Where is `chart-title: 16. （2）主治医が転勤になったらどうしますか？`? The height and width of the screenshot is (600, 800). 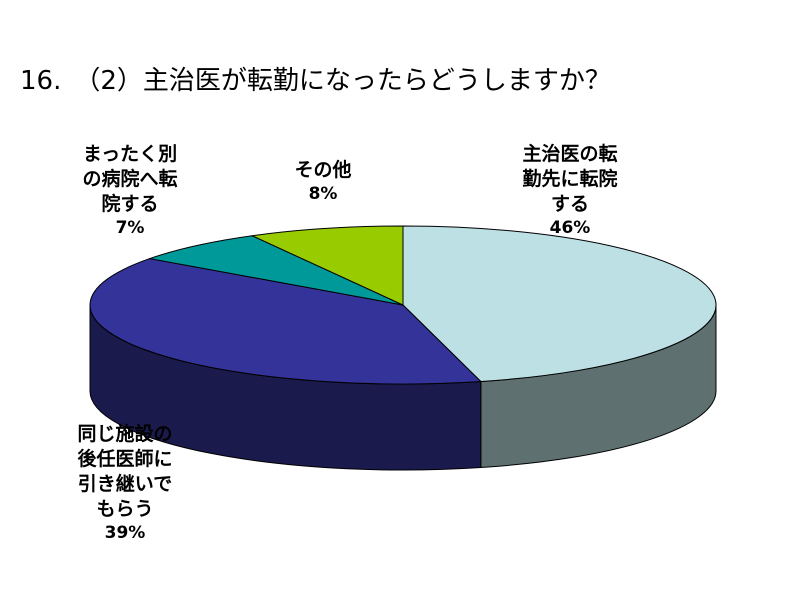
chart-title: 16. （2）主治医が転勤になったらどうしますか？ is located at coordinates (315, 81).